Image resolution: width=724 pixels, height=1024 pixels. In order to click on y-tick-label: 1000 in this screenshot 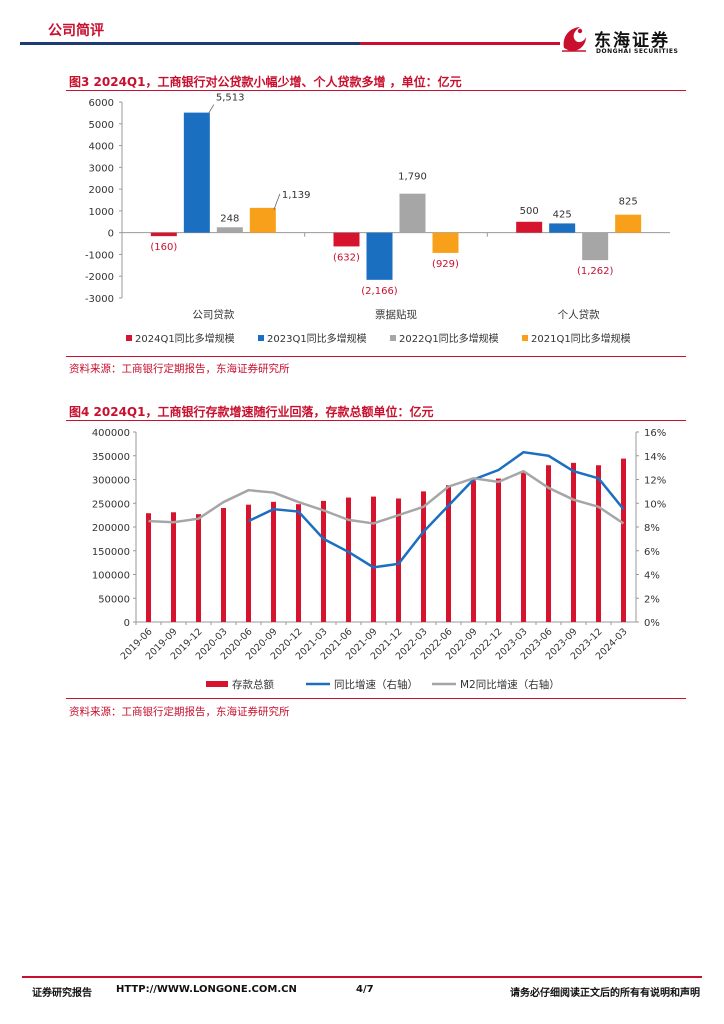, I will do `click(101, 212)`.